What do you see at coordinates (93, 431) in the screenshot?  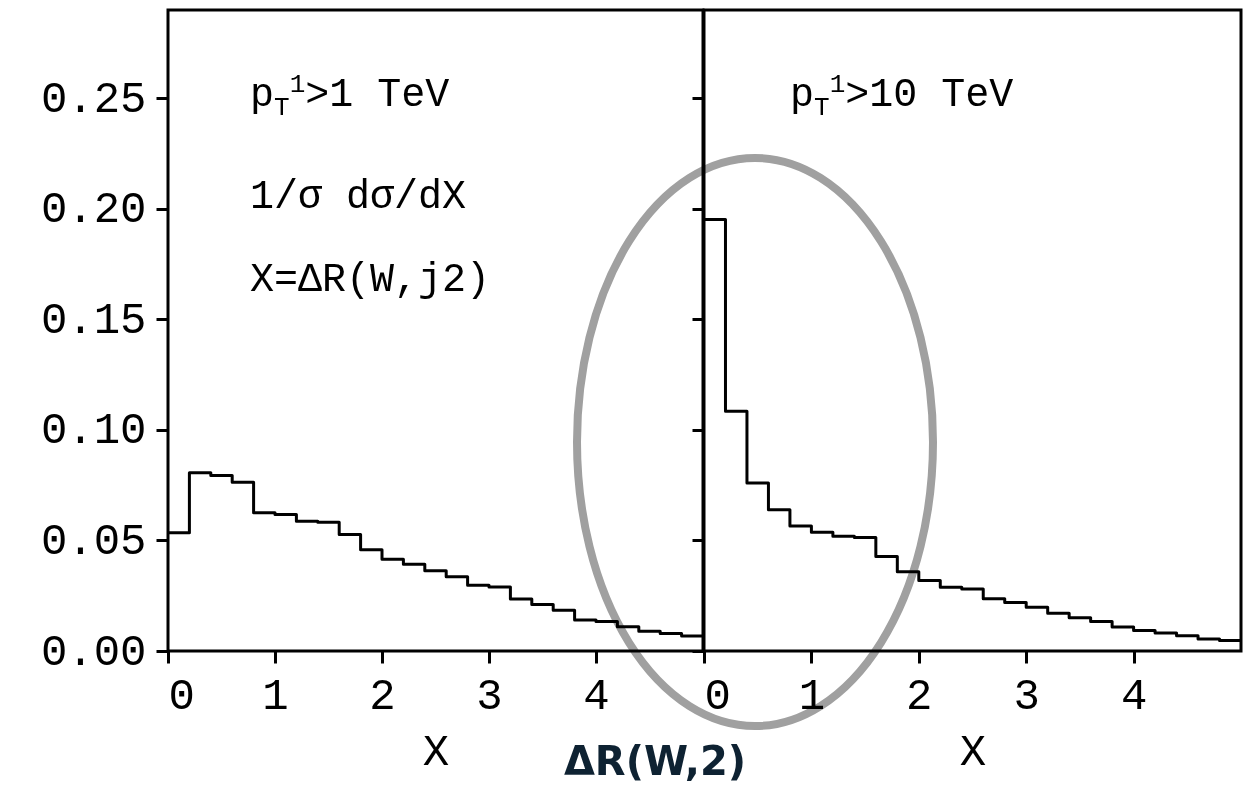 I see `y-tick-label: 0.10` at bounding box center [93, 431].